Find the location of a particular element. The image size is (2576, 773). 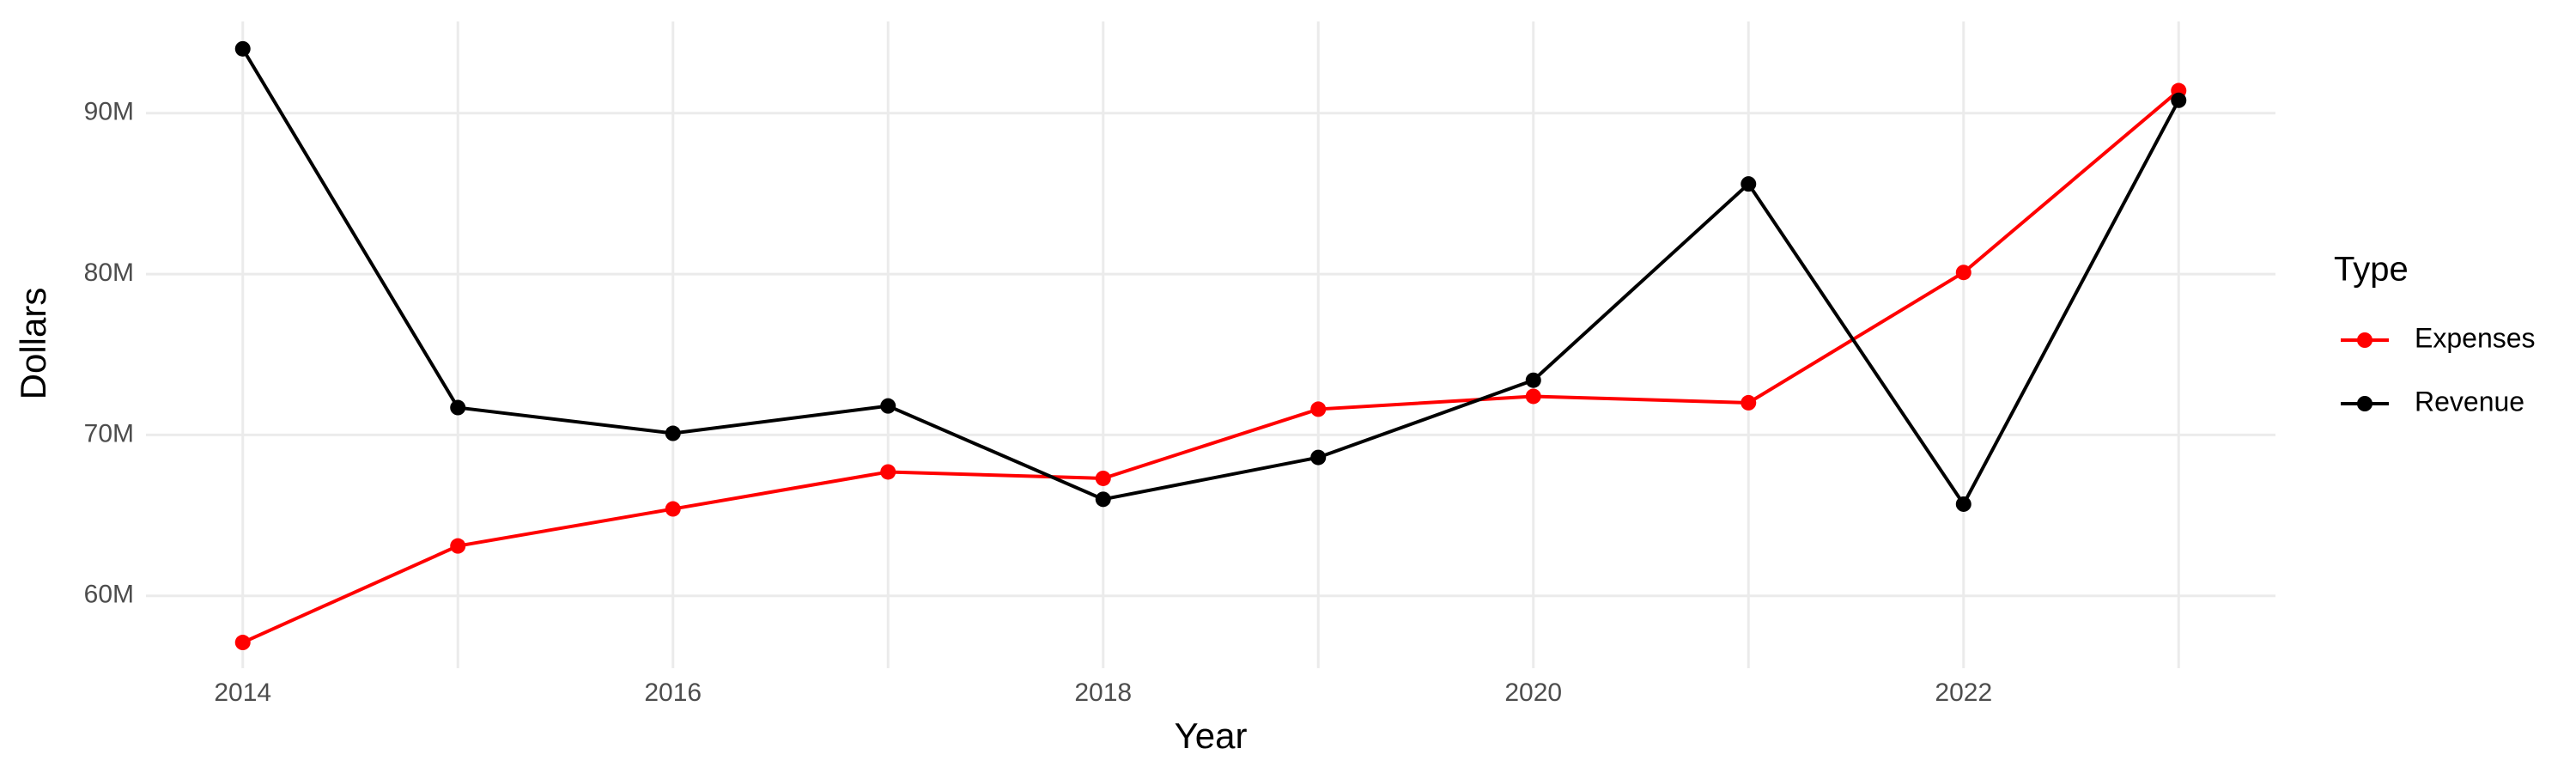

x-tick-label: 2016 is located at coordinates (673, 693).